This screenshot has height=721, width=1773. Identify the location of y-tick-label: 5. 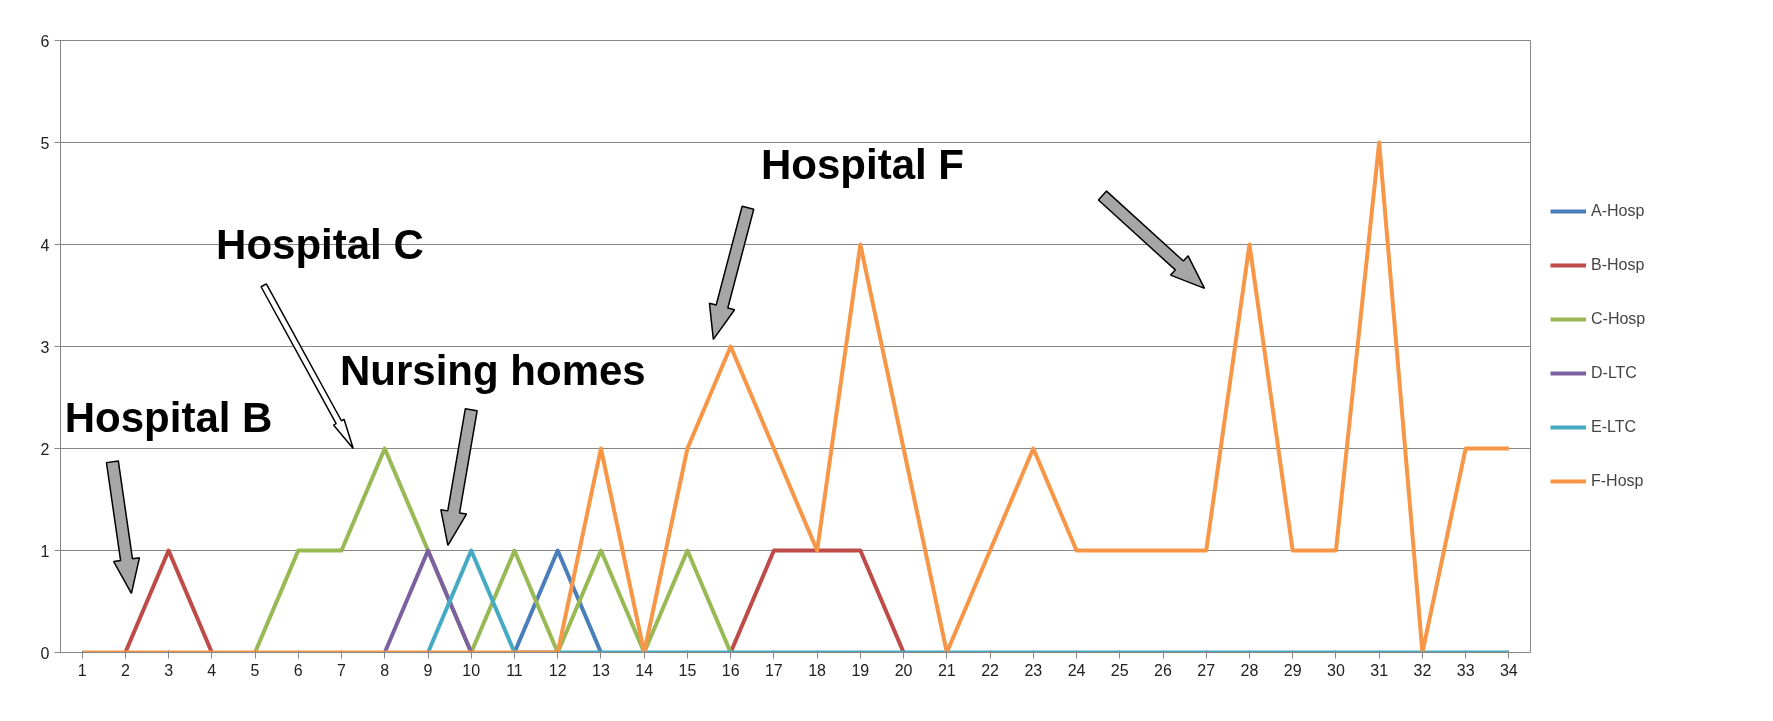
(45, 143).